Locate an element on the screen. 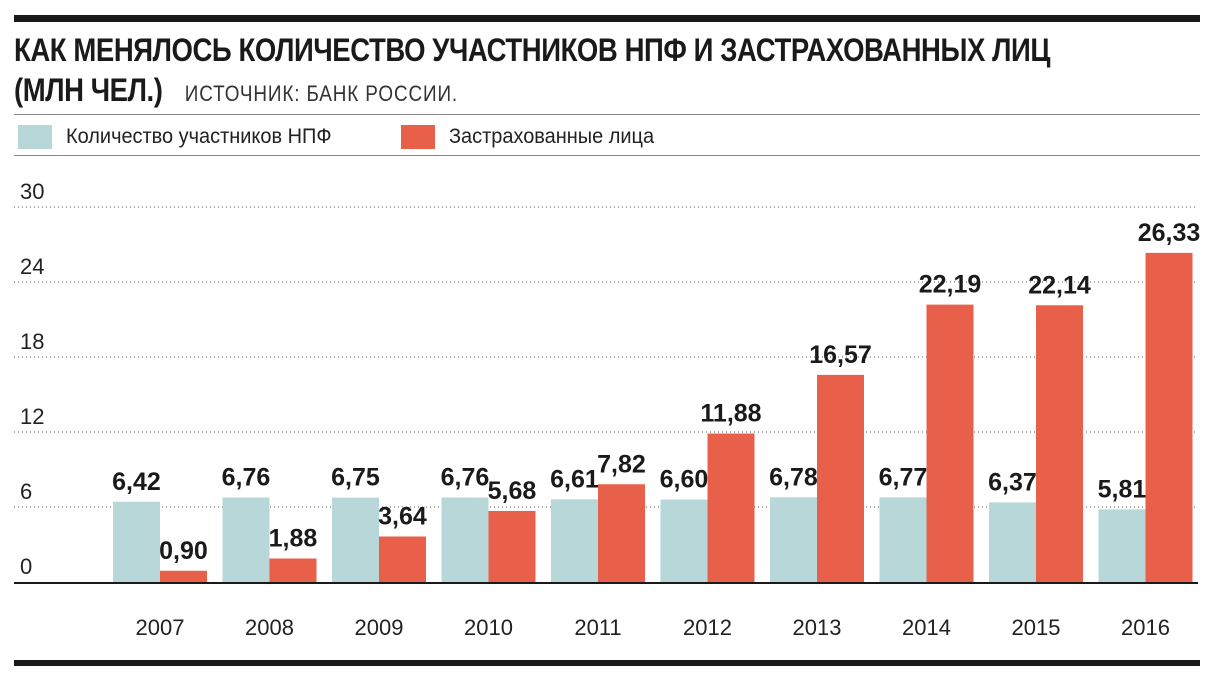 The width and height of the screenshot is (1213, 681). value-label-participants: 6,61 is located at coordinates (574, 479).